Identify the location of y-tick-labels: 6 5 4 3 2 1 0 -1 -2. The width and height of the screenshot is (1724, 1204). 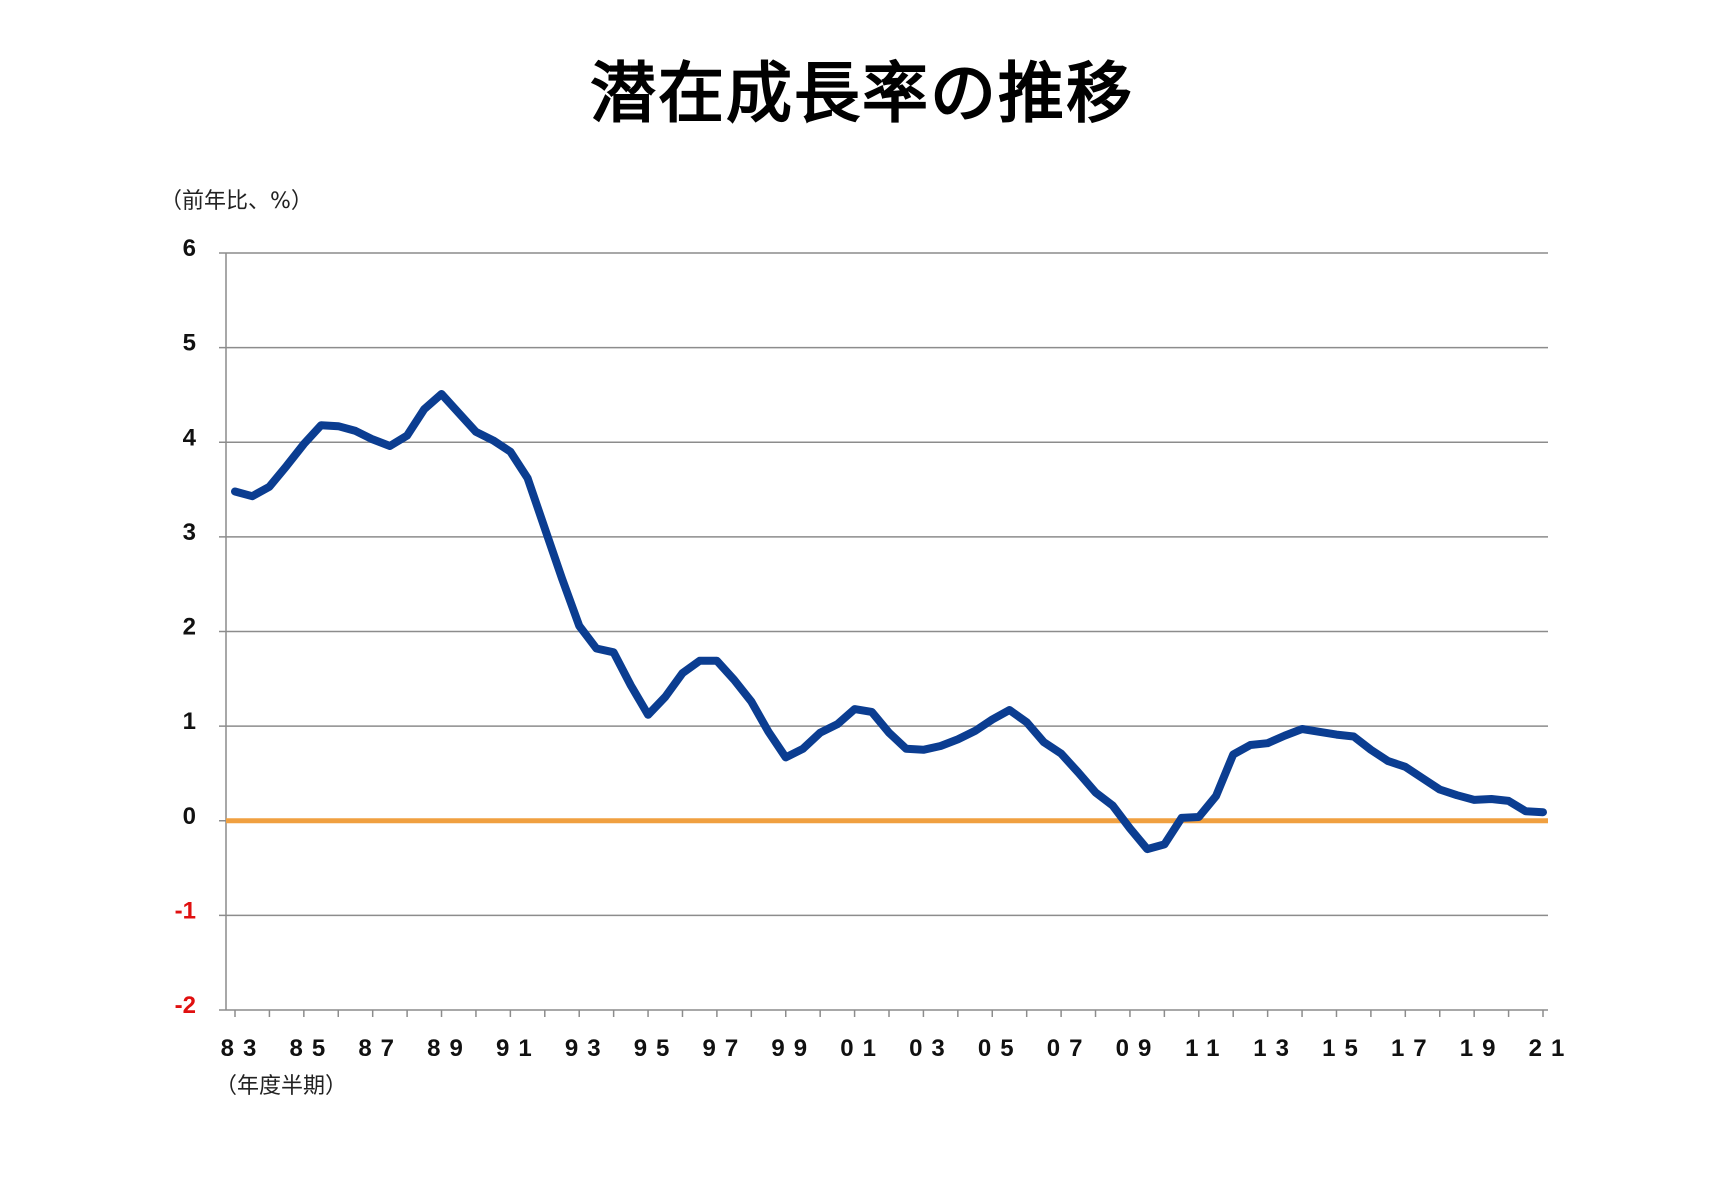
(186, 627).